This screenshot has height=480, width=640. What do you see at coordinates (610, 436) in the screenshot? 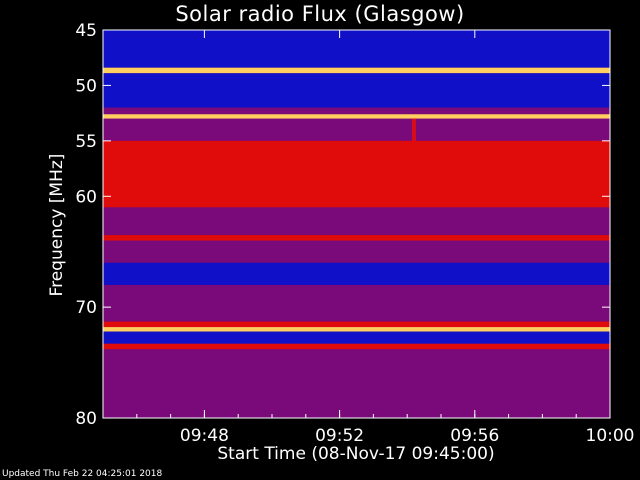
I see `x-tick-label: 10:00` at bounding box center [610, 436].